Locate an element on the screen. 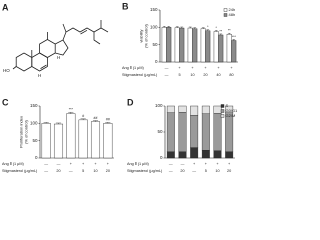  panel-label: C is located at coordinates (5, 102).